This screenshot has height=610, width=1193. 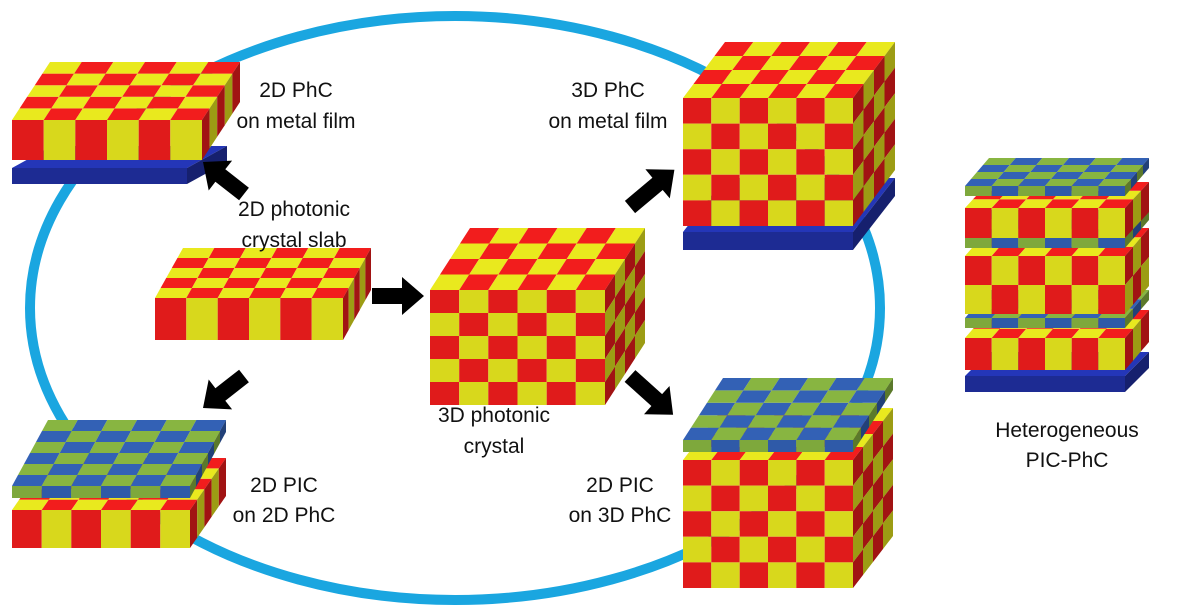 I want to click on photonic-crystal-3d, so click(x=537, y=316).